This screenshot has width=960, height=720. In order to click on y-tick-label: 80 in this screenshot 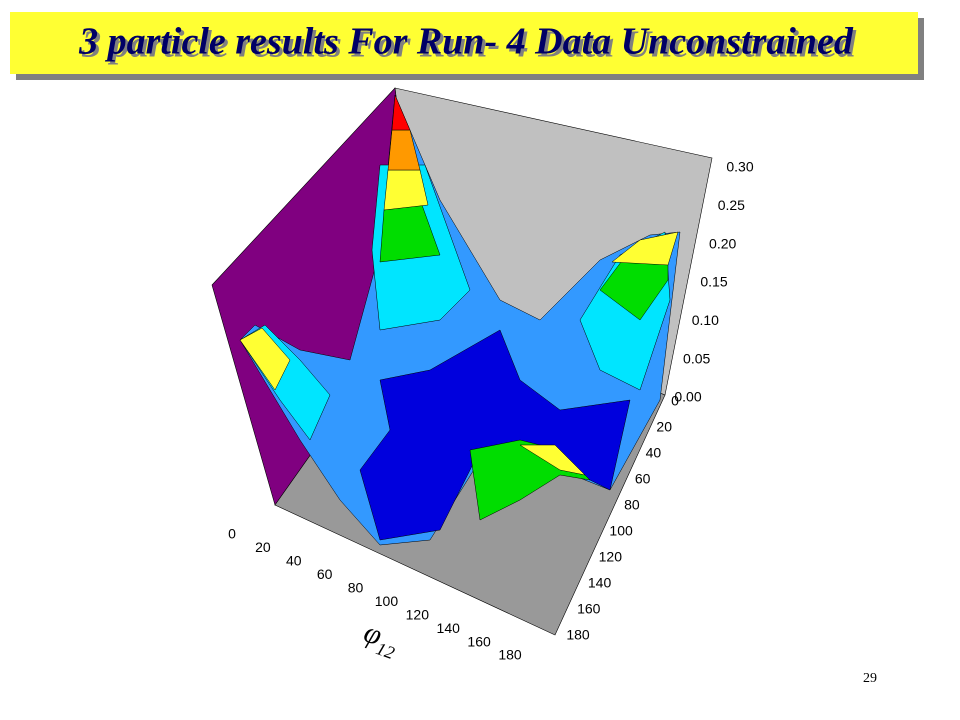, I will do `click(632, 505)`.